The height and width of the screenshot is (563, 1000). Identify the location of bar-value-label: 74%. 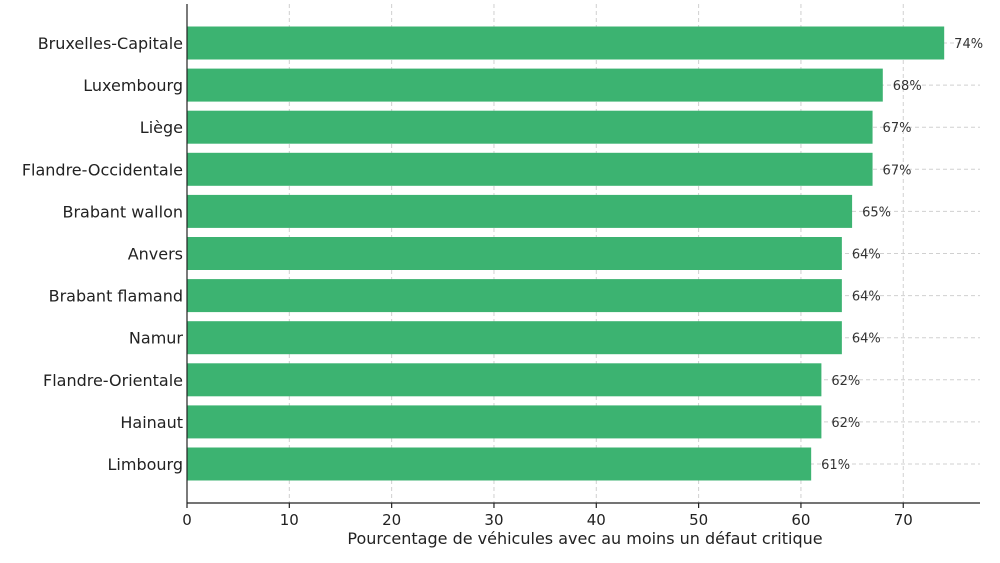
(968, 44).